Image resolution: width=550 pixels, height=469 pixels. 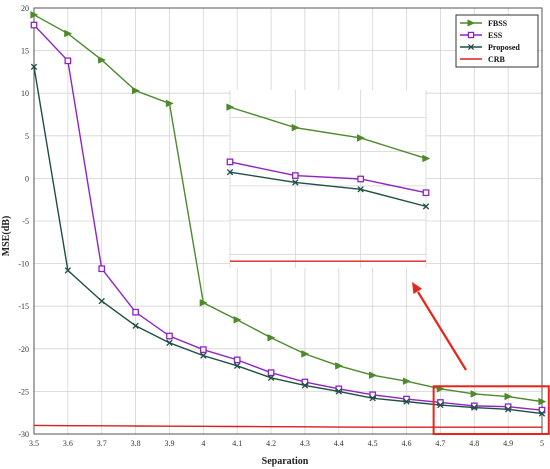 What do you see at coordinates (203, 443) in the screenshot?
I see `x-tick-label: 4` at bounding box center [203, 443].